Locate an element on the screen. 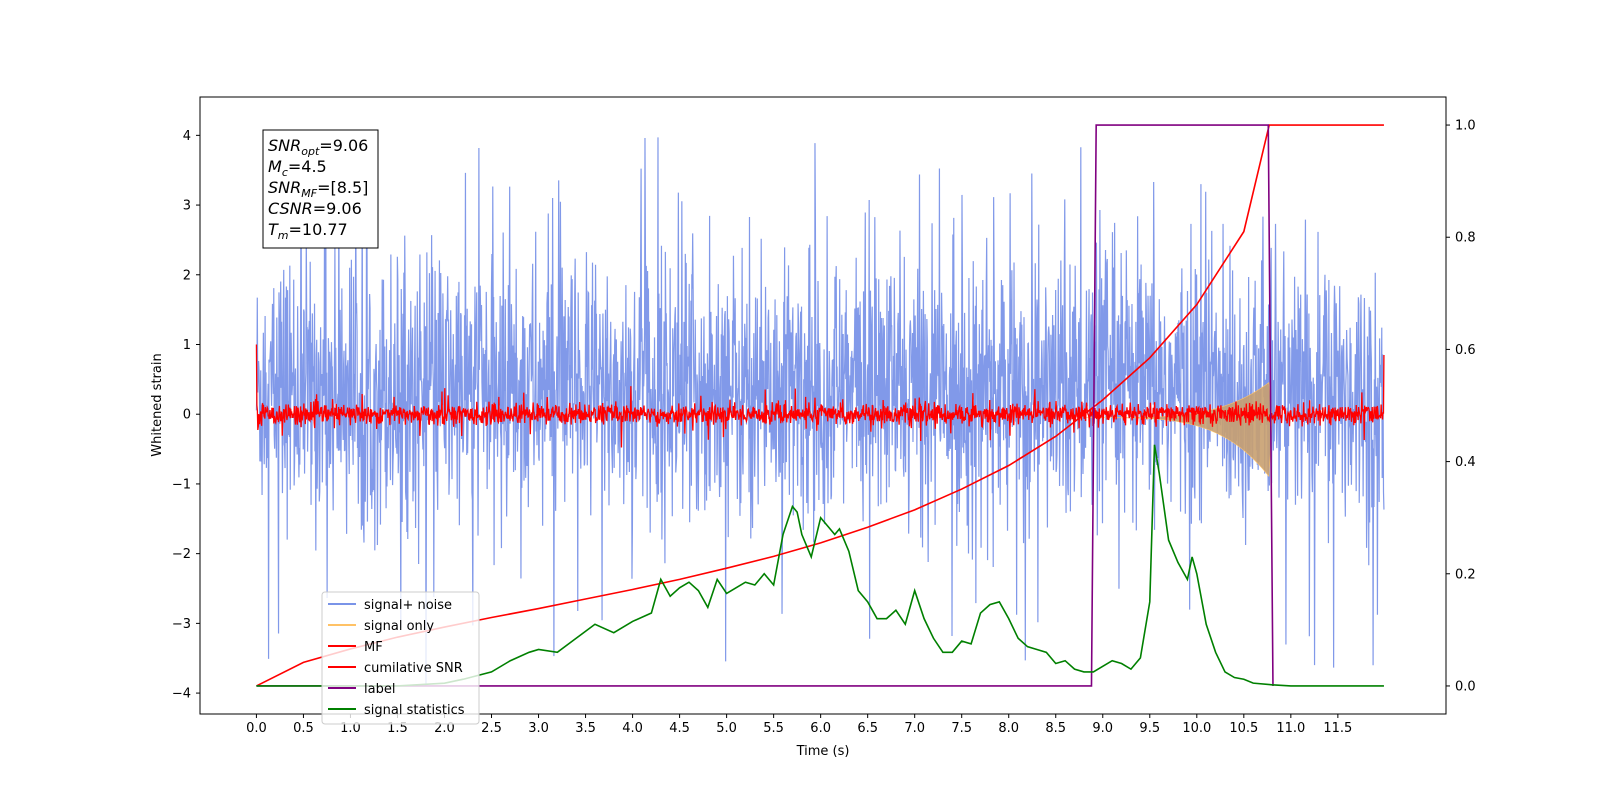 Image resolution: width=1600 pixels, height=804 pixels. annotation-line: SNRMF=[8.5] is located at coordinates (318, 189).